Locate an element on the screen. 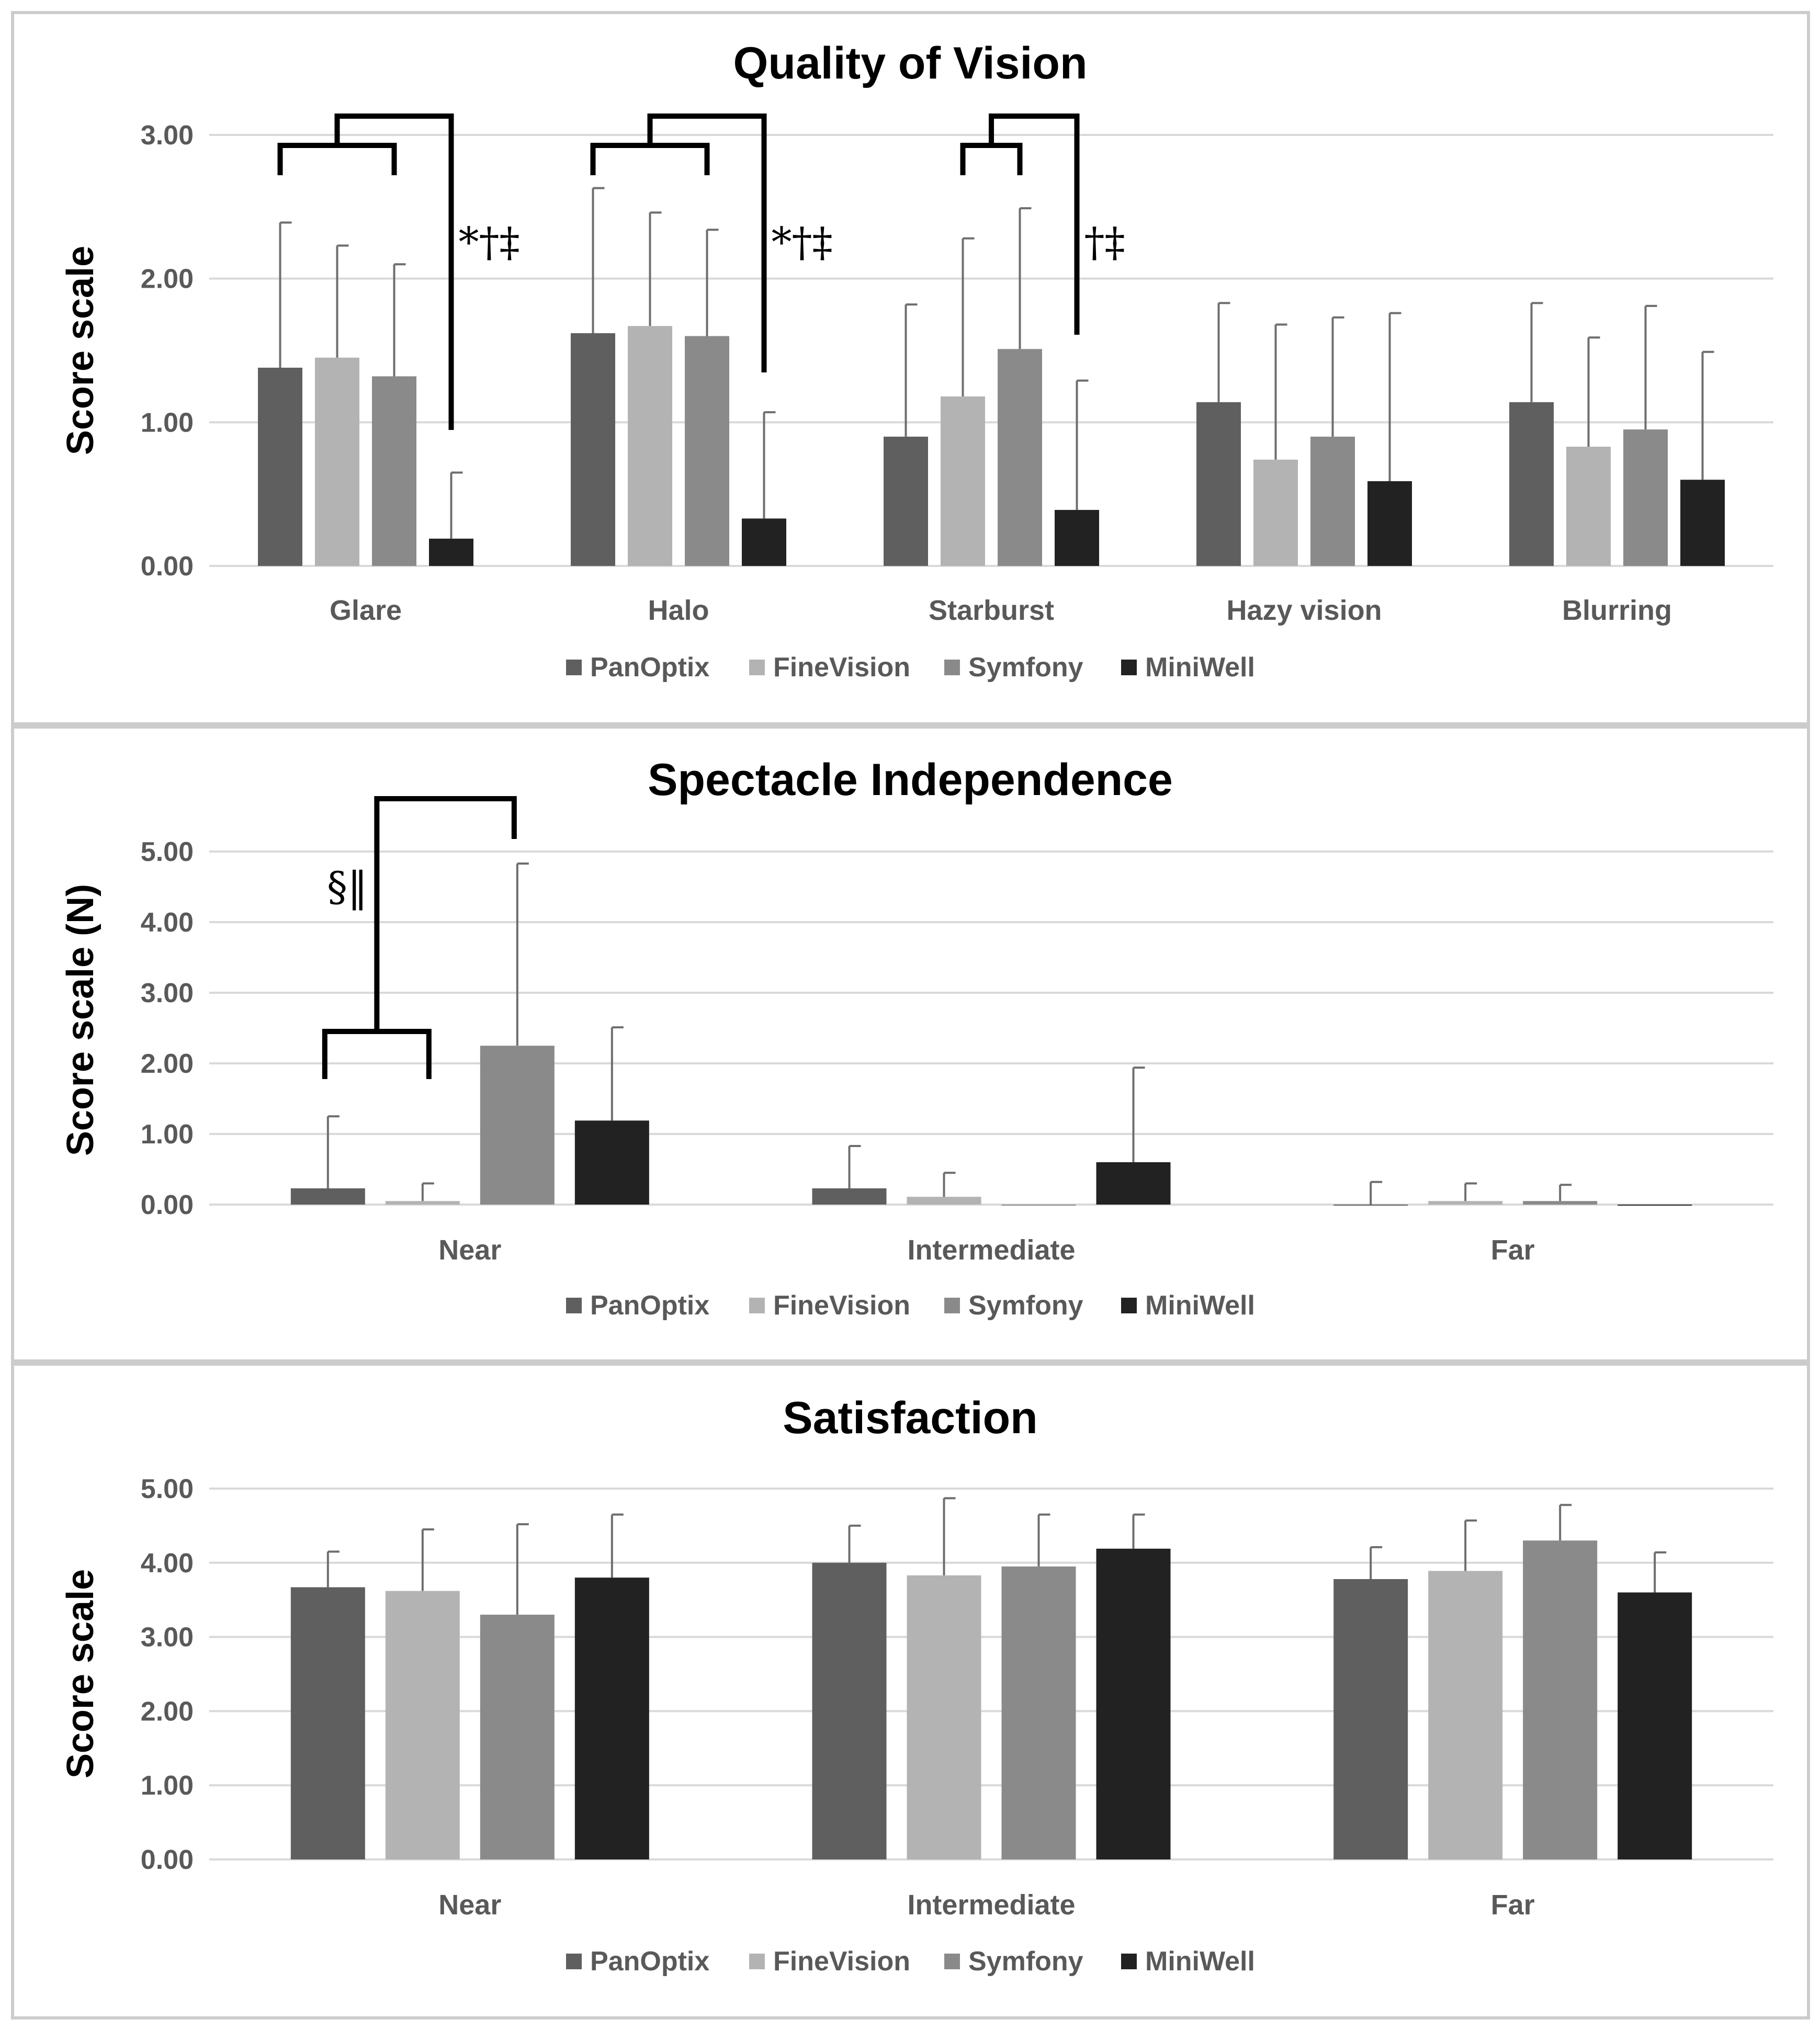 The width and height of the screenshot is (1820, 2031). x-axis-categories: Near Intermediate Far is located at coordinates (986, 1250).